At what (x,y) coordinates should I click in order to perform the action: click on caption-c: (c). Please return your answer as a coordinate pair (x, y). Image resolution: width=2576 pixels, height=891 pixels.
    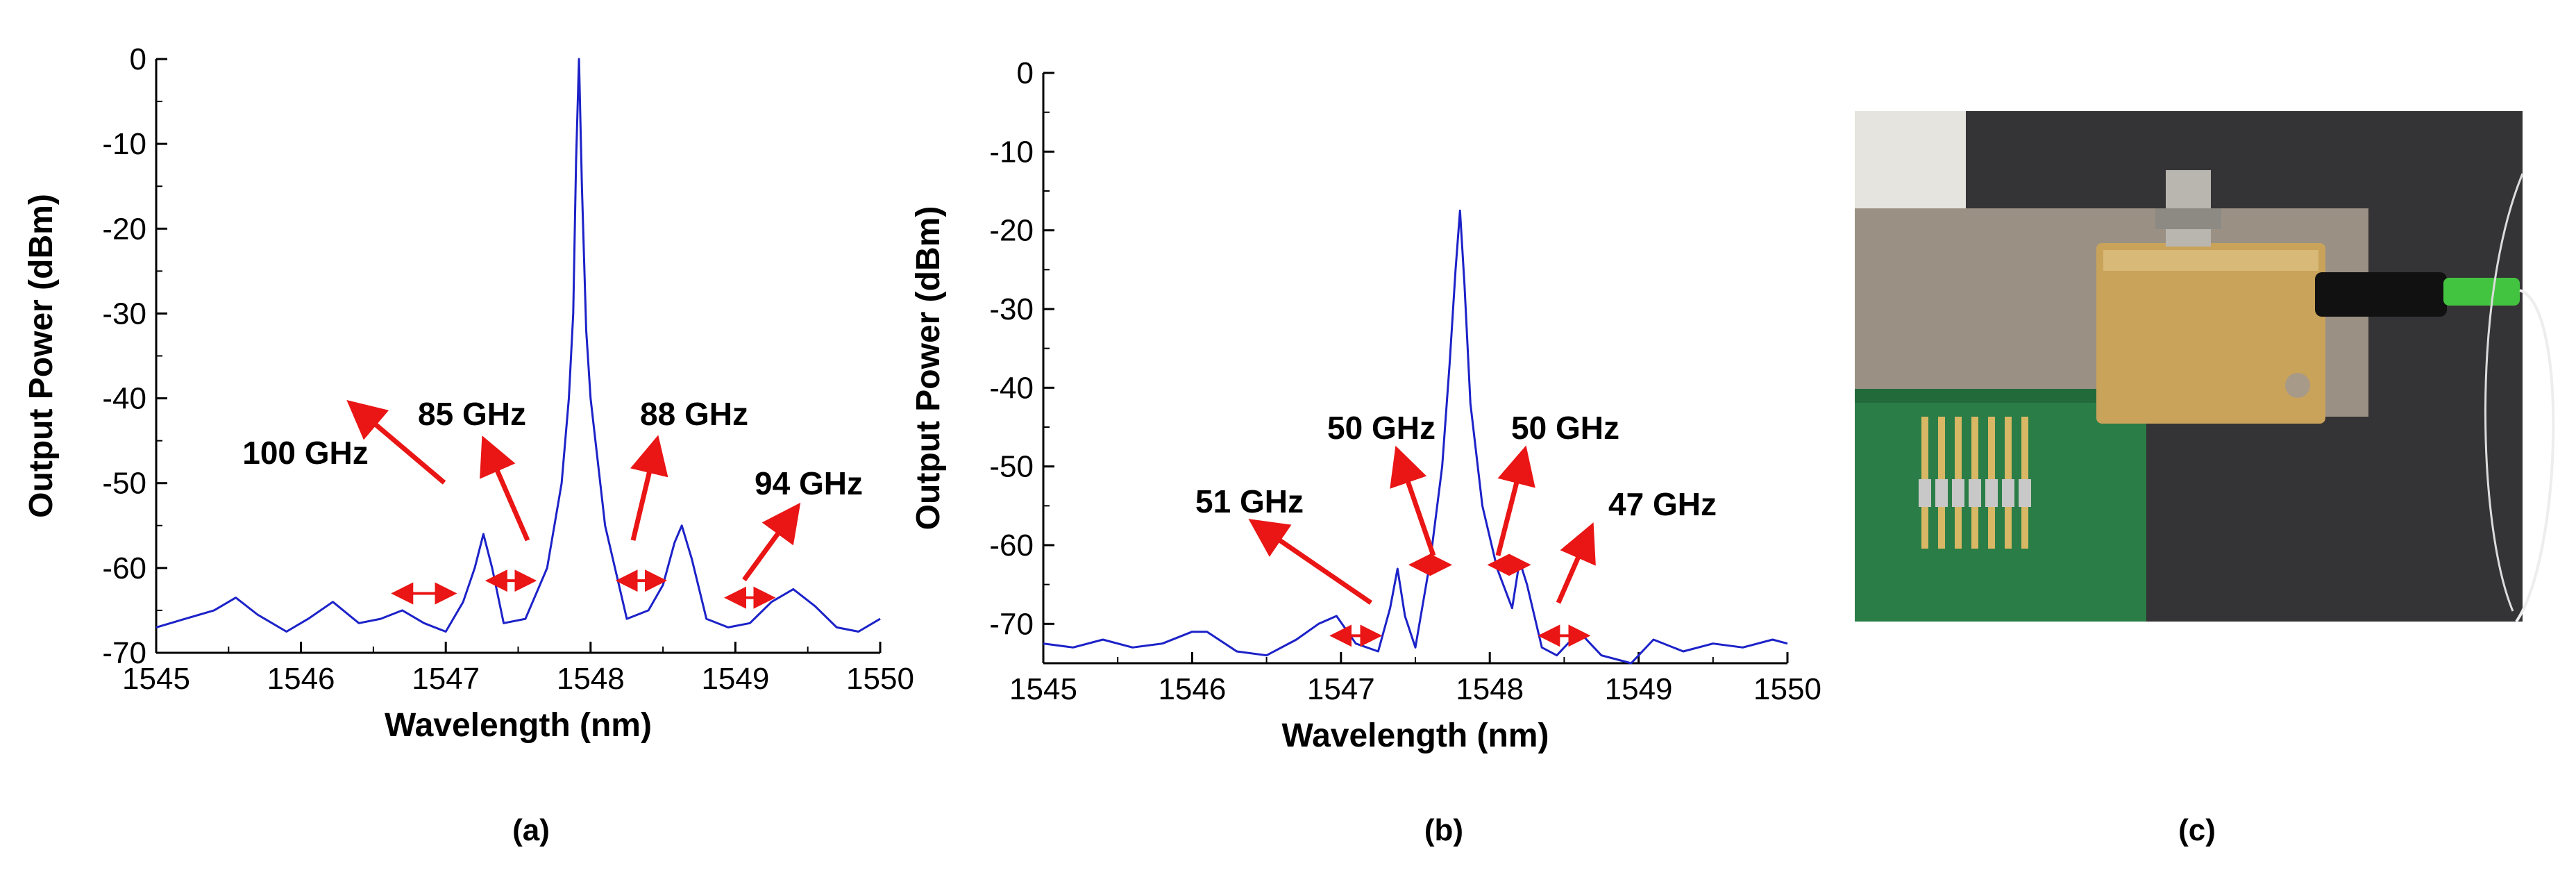
    Looking at the image, I should click on (2197, 830).